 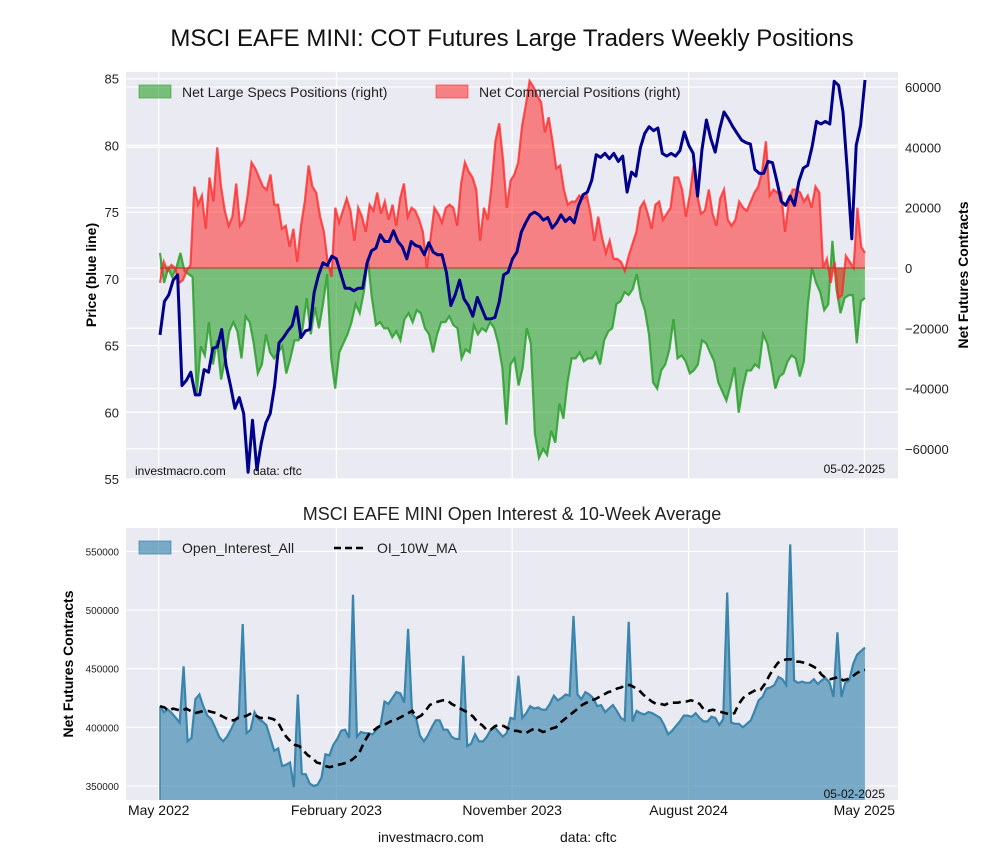 I want to click on net-contracts-axis-ticks: −60000 −40000 −20000 0 20000 40000 60000, so click(x=927, y=268).